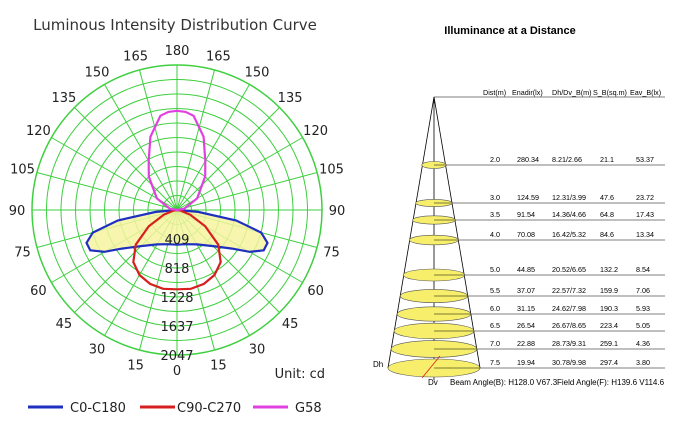  I want to click on ring-labels: 409 818 1228 1637 2047, so click(176, 298).